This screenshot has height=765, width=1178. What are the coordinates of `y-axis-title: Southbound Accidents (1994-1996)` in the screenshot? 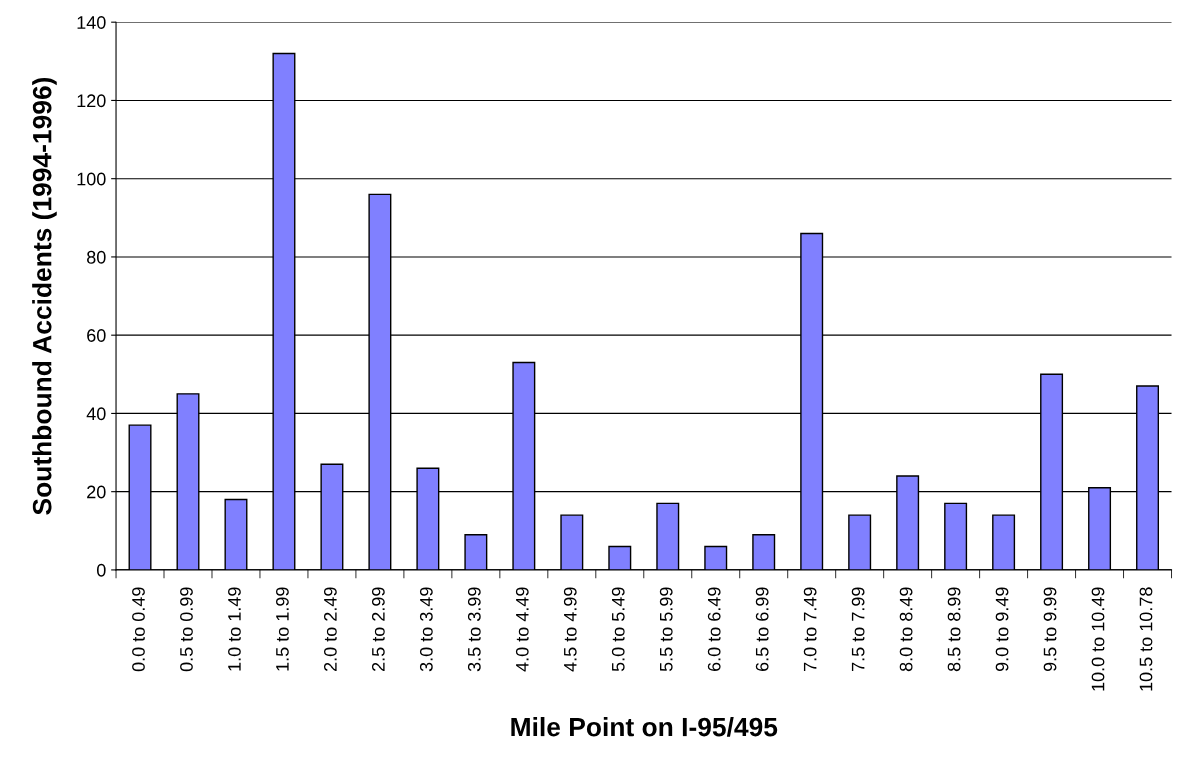 It's located at (44, 296).